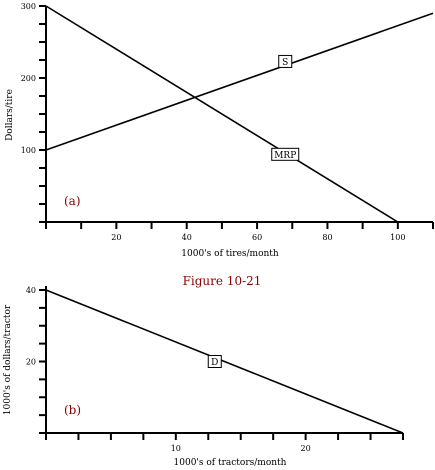  I want to click on panel-b-x-tick-label: 20, so click(306, 448).